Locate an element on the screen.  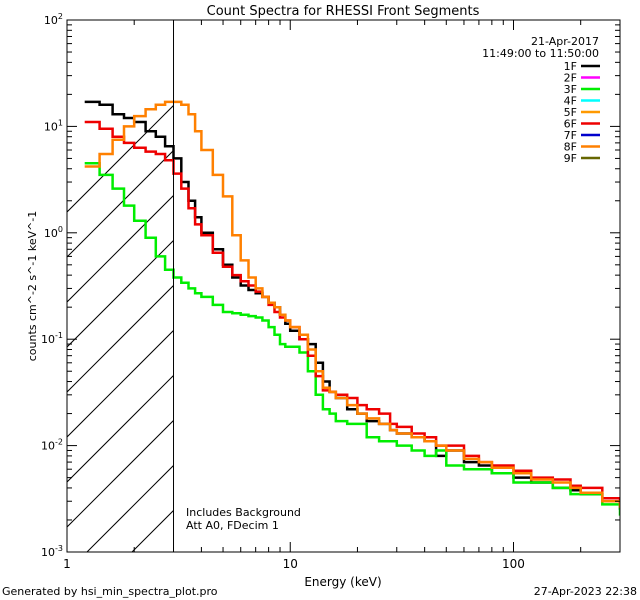
legend-label: 6F is located at coordinates (570, 124).